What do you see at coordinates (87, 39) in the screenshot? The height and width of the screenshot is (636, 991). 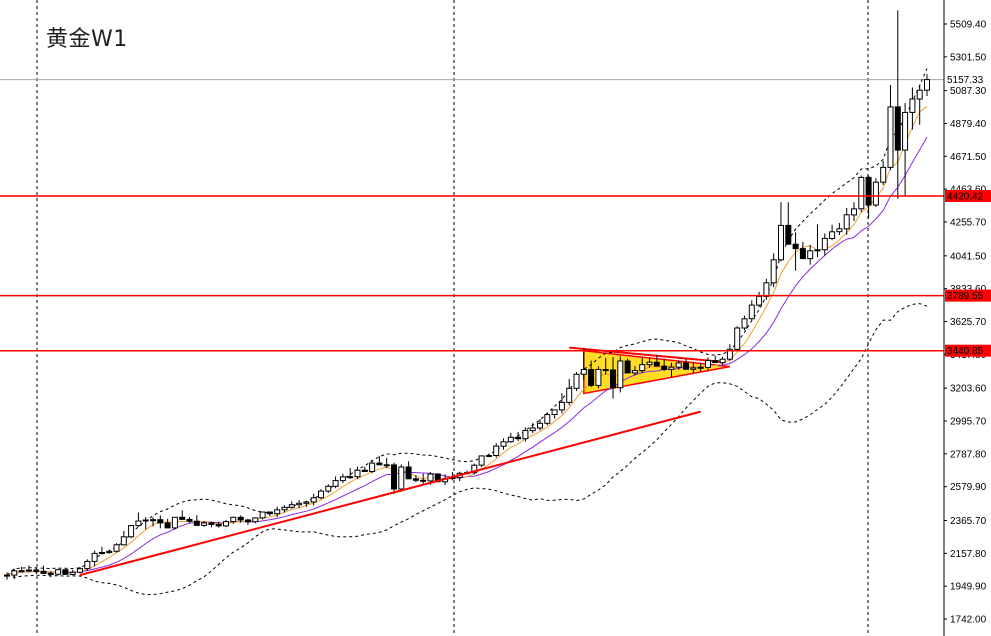 I see `chart-title: 黄金W1` at bounding box center [87, 39].